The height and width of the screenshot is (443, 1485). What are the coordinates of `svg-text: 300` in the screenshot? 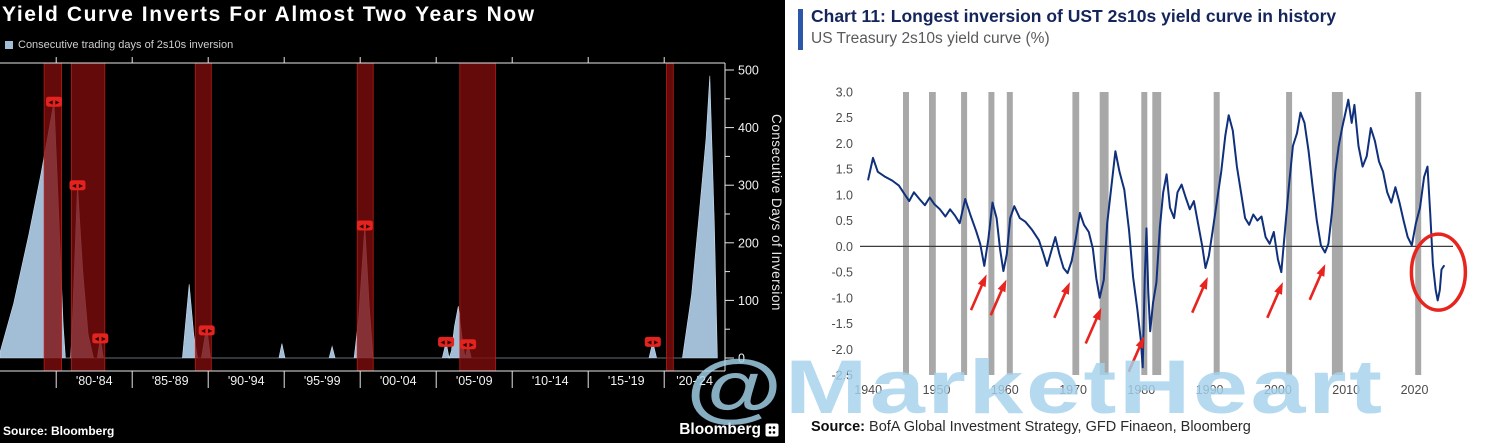 It's located at (748, 186).